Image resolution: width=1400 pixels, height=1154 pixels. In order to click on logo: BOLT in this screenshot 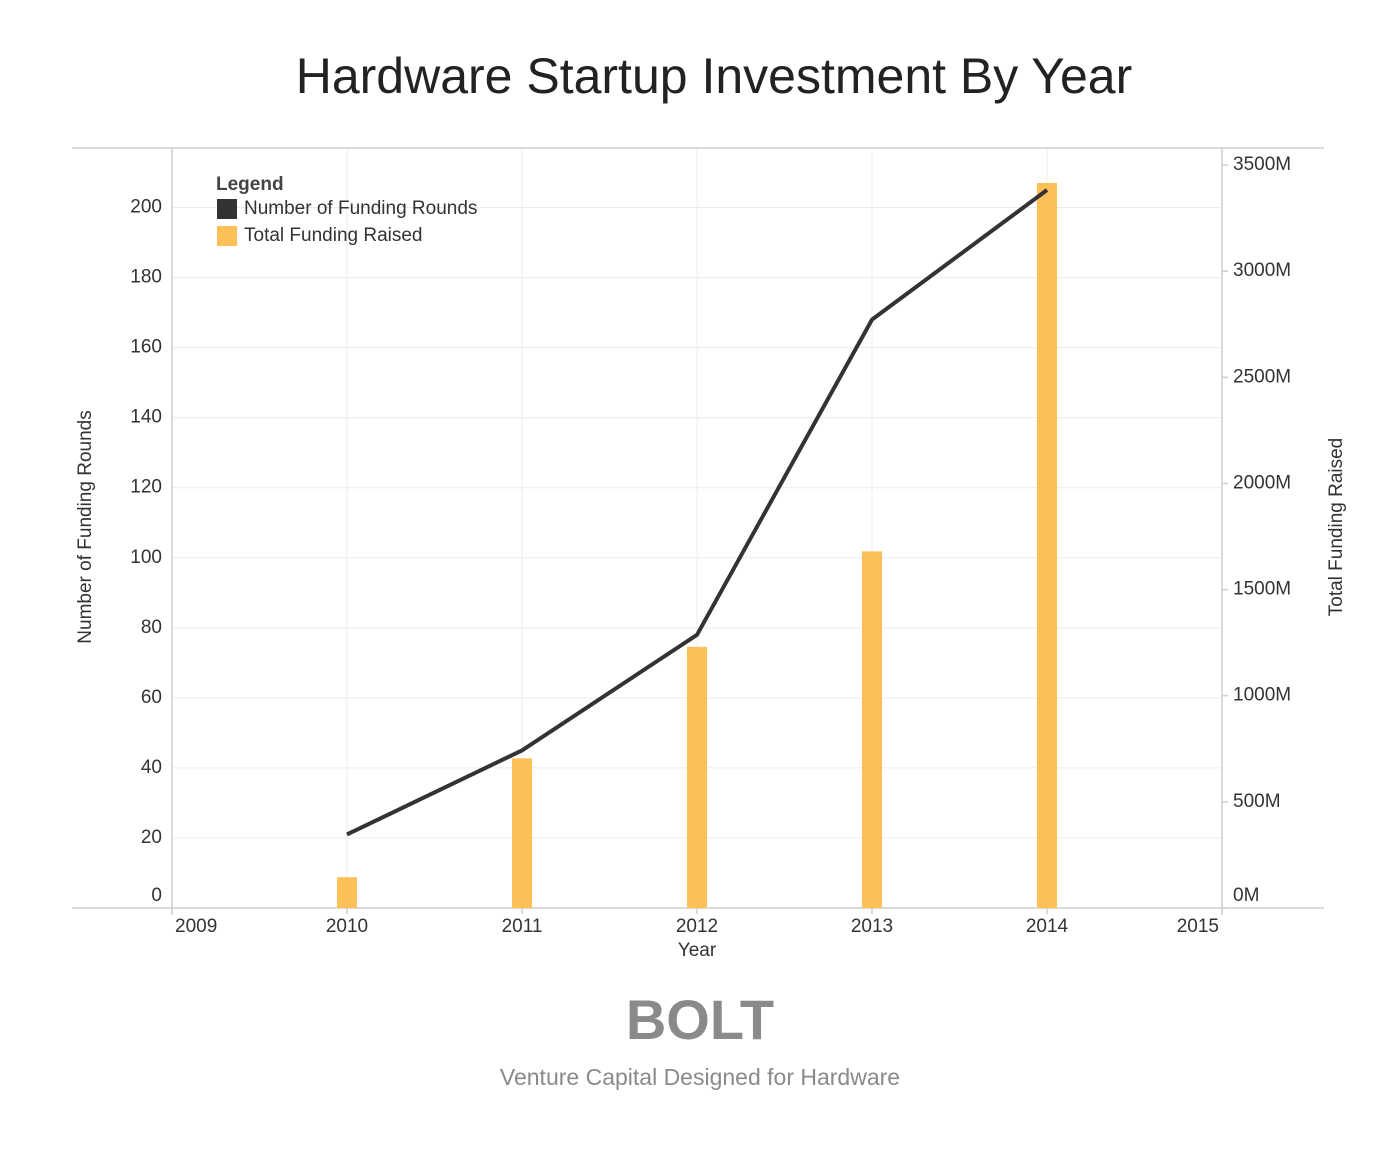, I will do `click(700, 1019)`.